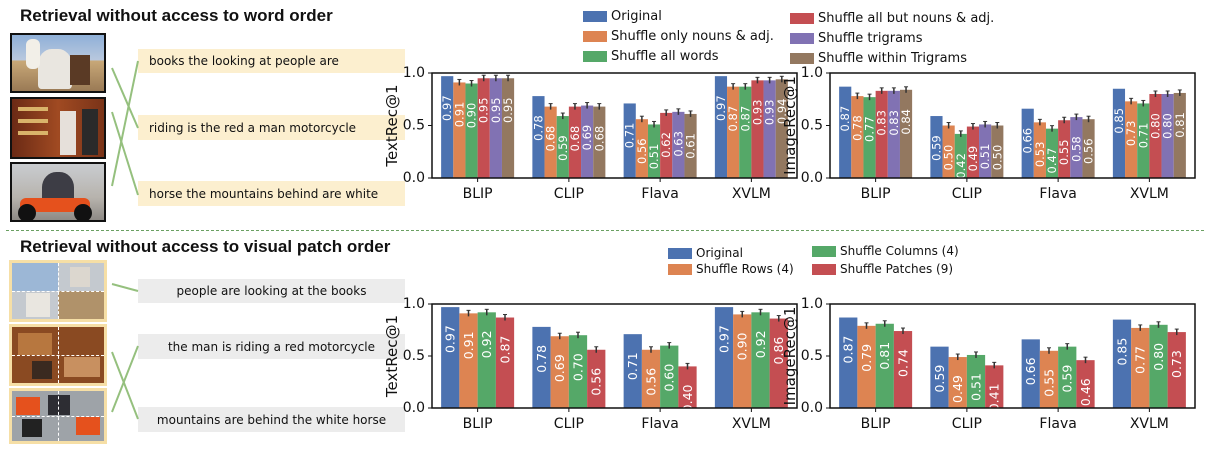 This screenshot has height=450, width=1211. Describe the element at coordinates (876, 194) in the screenshot. I see `x-tick-label: BLIP` at that location.